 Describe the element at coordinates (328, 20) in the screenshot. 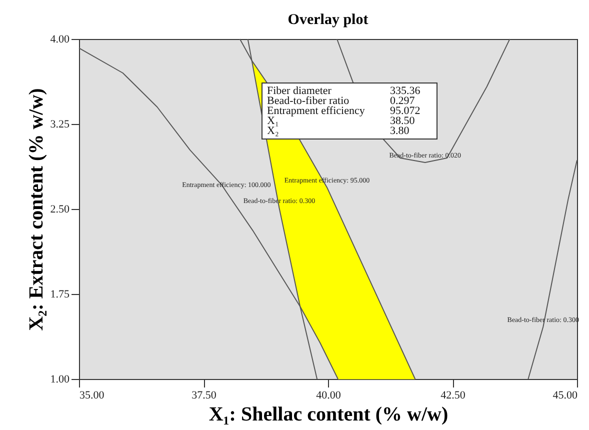

I see `chart-title: Overlay plot` at that location.